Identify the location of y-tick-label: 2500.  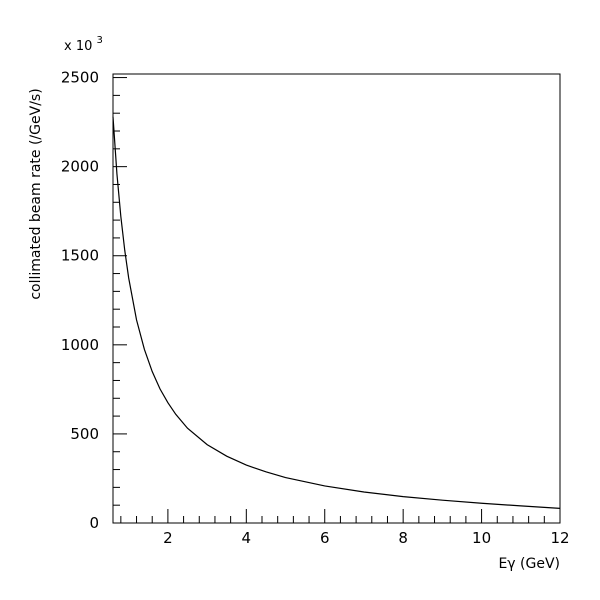
(80, 78).